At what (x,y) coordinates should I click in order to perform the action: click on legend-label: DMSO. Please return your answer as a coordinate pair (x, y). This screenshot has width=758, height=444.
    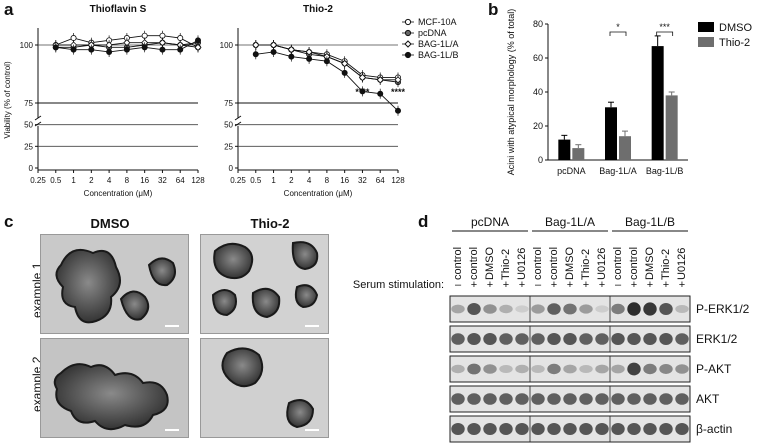
    Looking at the image, I should click on (735, 28).